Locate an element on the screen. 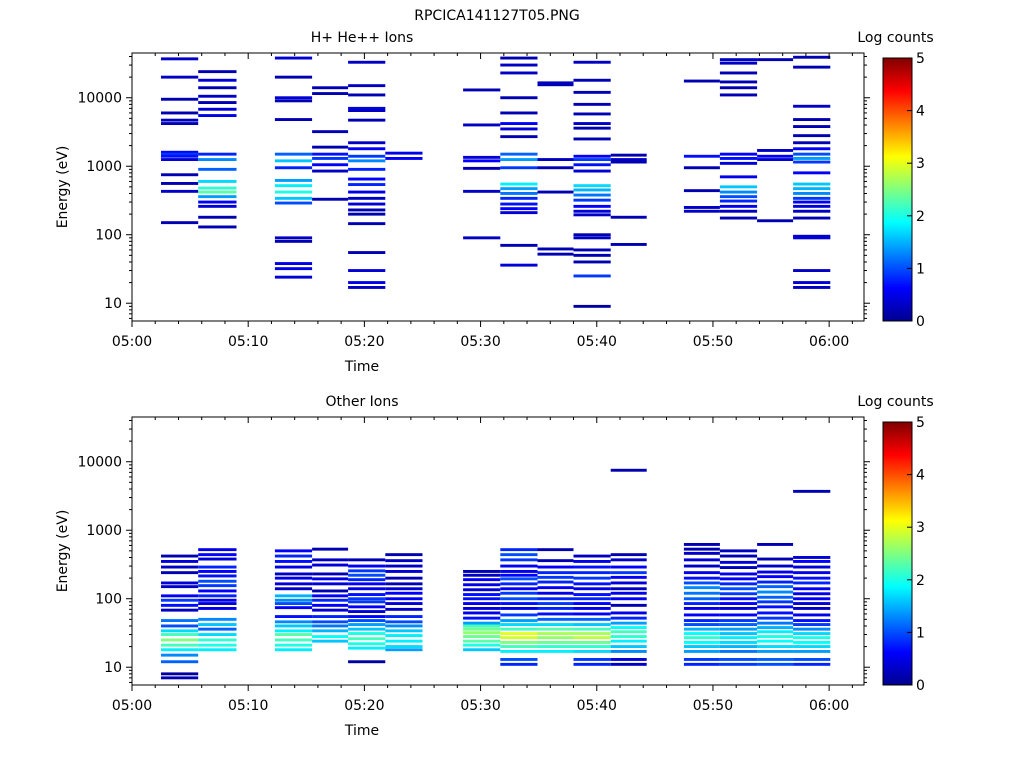 The height and width of the screenshot is (768, 1024). figure-title: RPCICA141127T05.PNG is located at coordinates (496, 16).